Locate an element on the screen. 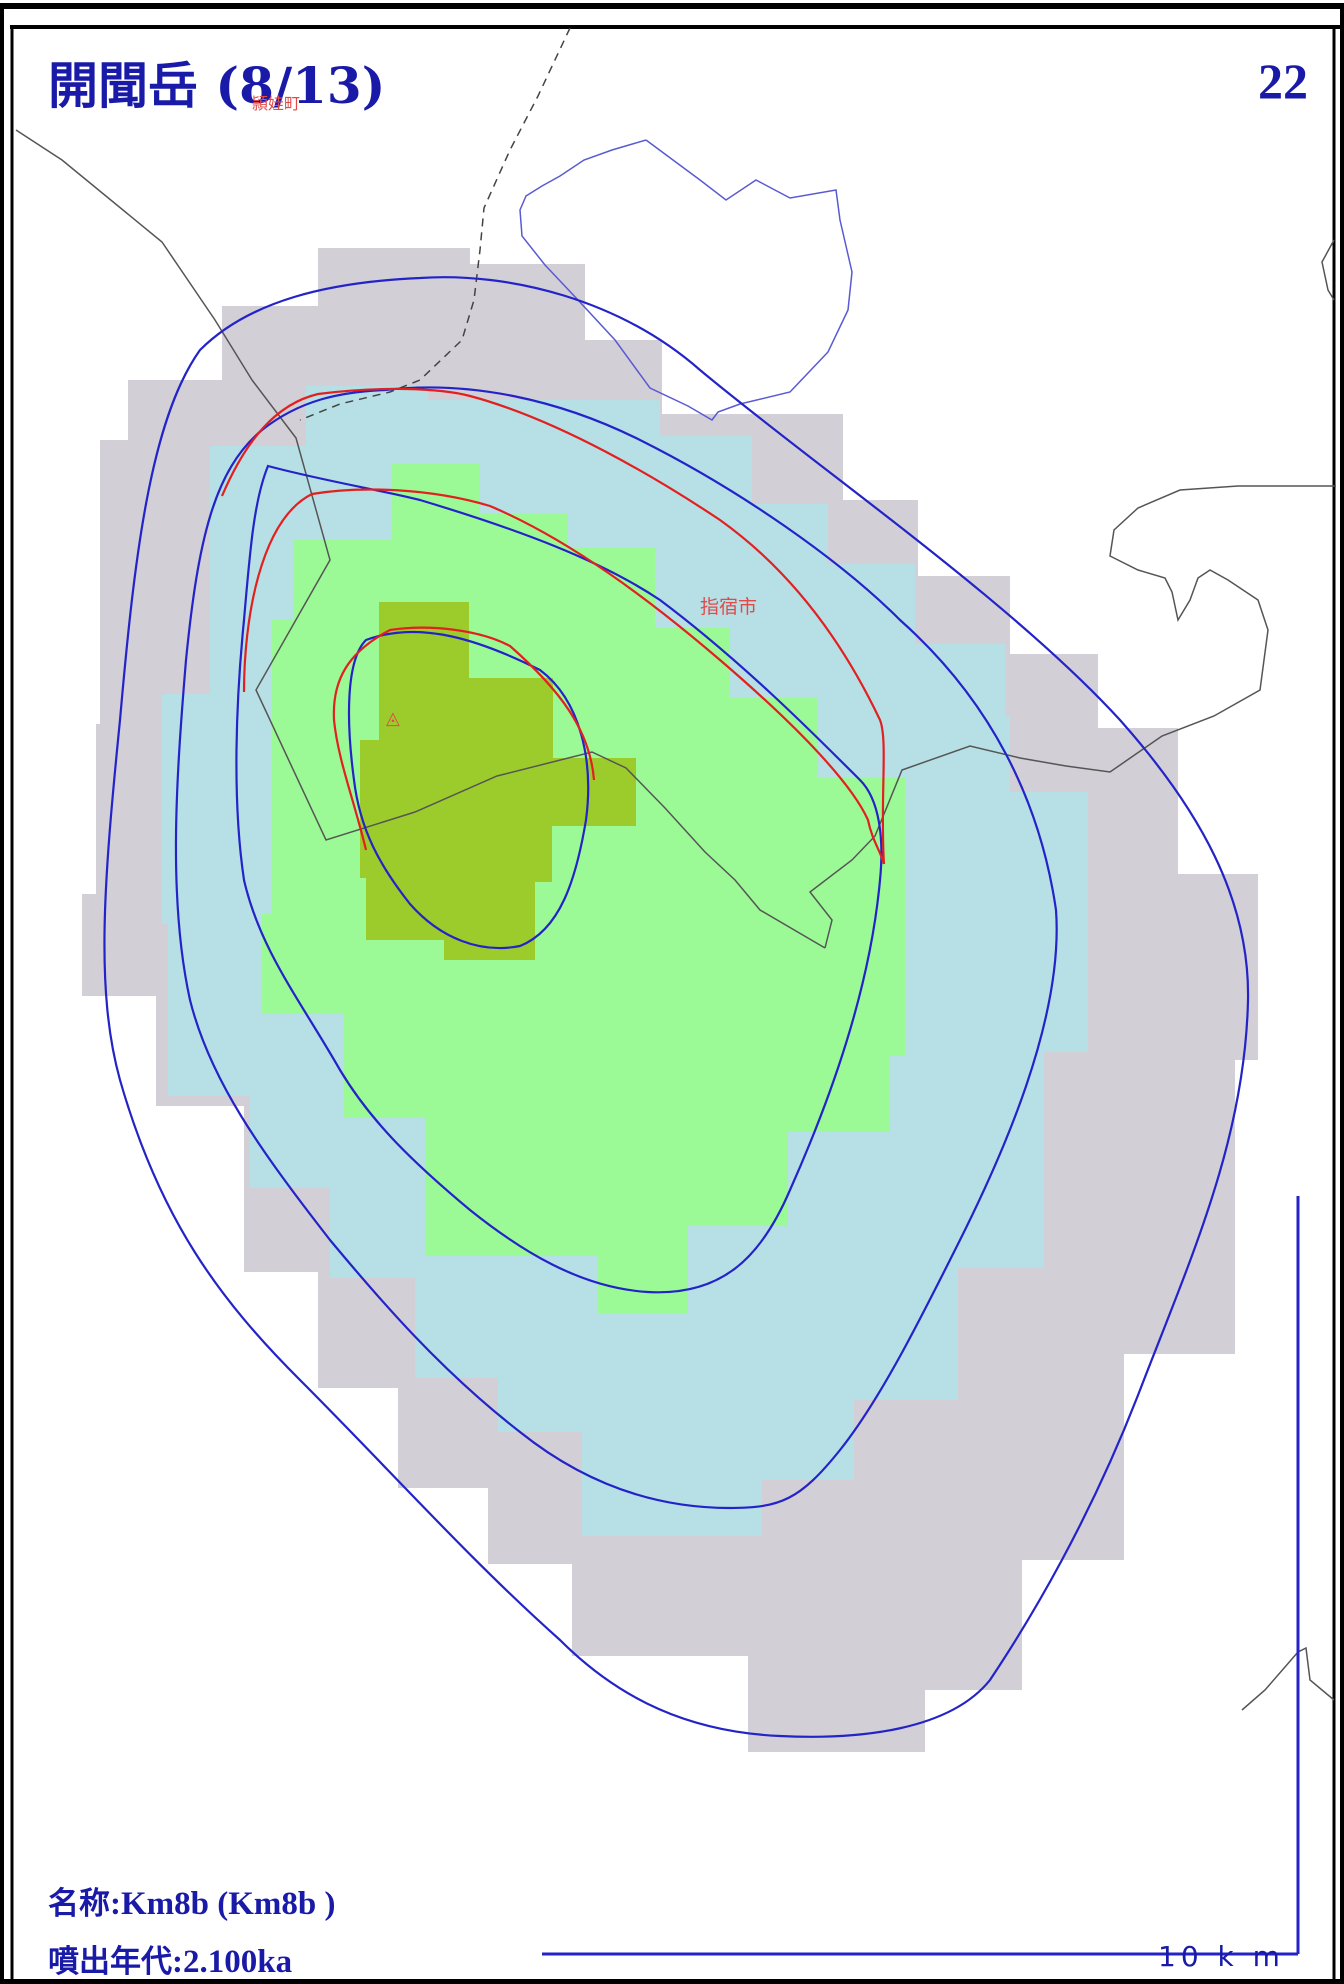  city-label: 指宿市 is located at coordinates (729, 607).